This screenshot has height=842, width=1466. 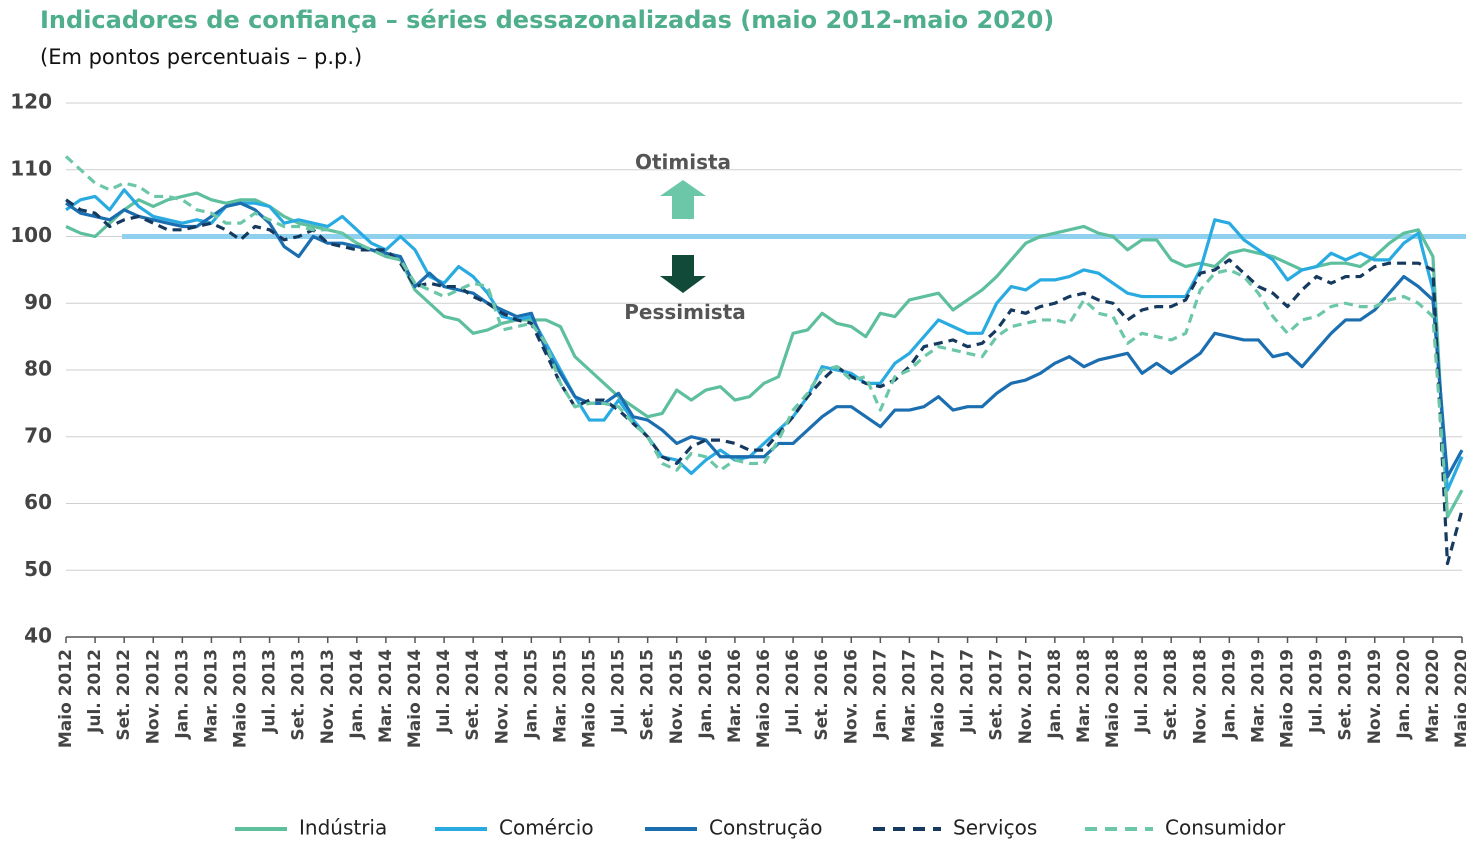 What do you see at coordinates (1142, 691) in the screenshot?
I see `x-tick-label: Jul. 2018` at bounding box center [1142, 691].